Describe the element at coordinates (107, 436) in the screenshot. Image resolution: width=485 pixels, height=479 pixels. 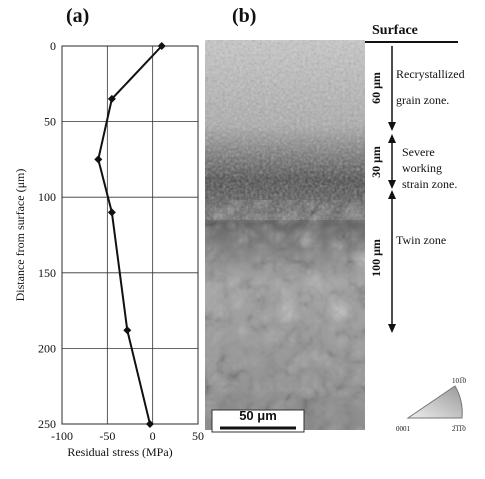
I see `x-tick-label: -50` at that location.